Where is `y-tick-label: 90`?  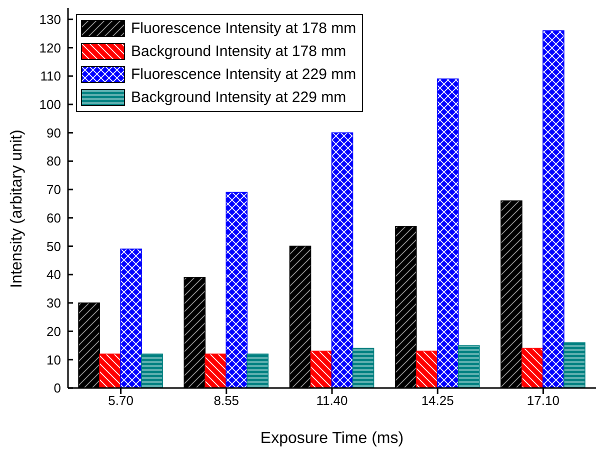
y-tick-label: 90 is located at coordinates (53, 132).